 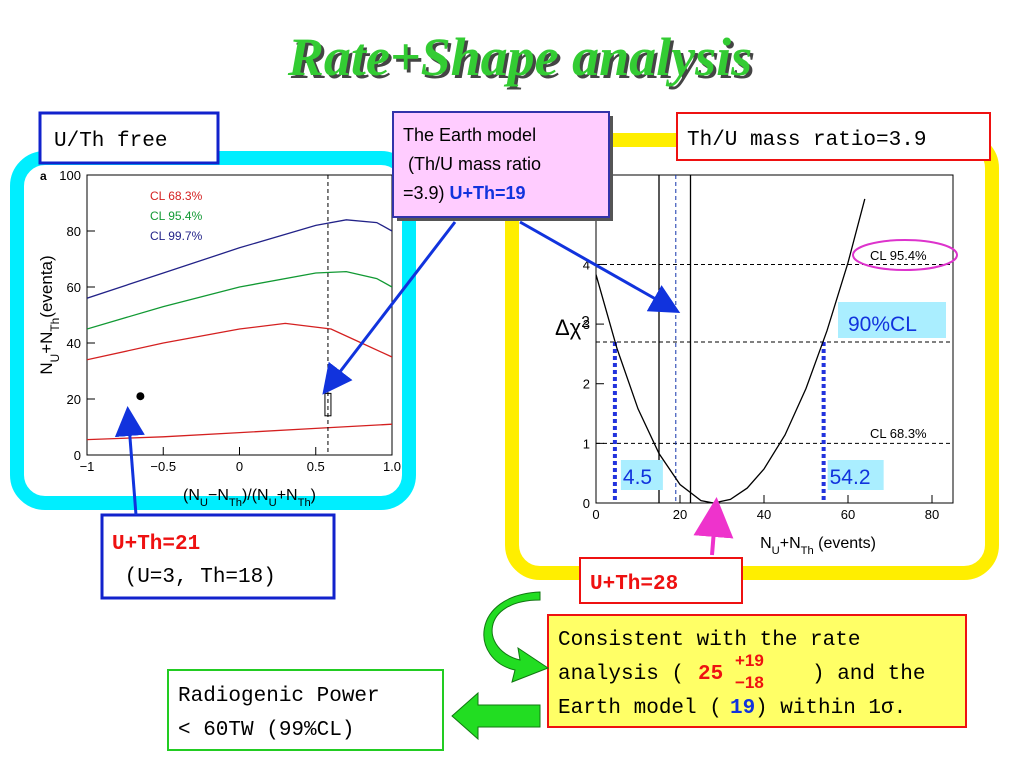 I want to click on x-axis-label-part: ), so click(x=313, y=495).